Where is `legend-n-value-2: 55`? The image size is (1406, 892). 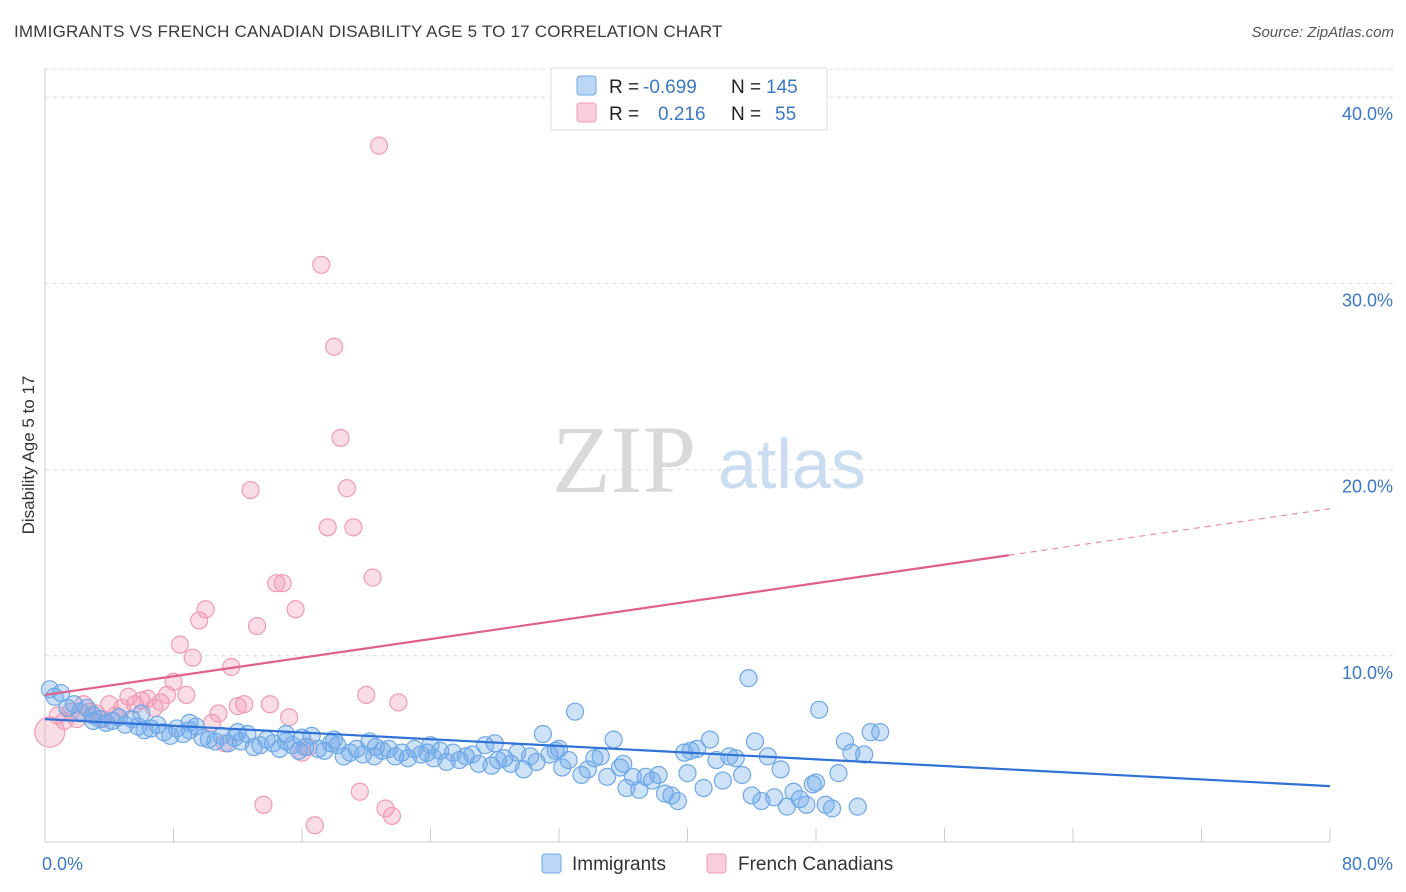
legend-n-value-2: 55 is located at coordinates (785, 114).